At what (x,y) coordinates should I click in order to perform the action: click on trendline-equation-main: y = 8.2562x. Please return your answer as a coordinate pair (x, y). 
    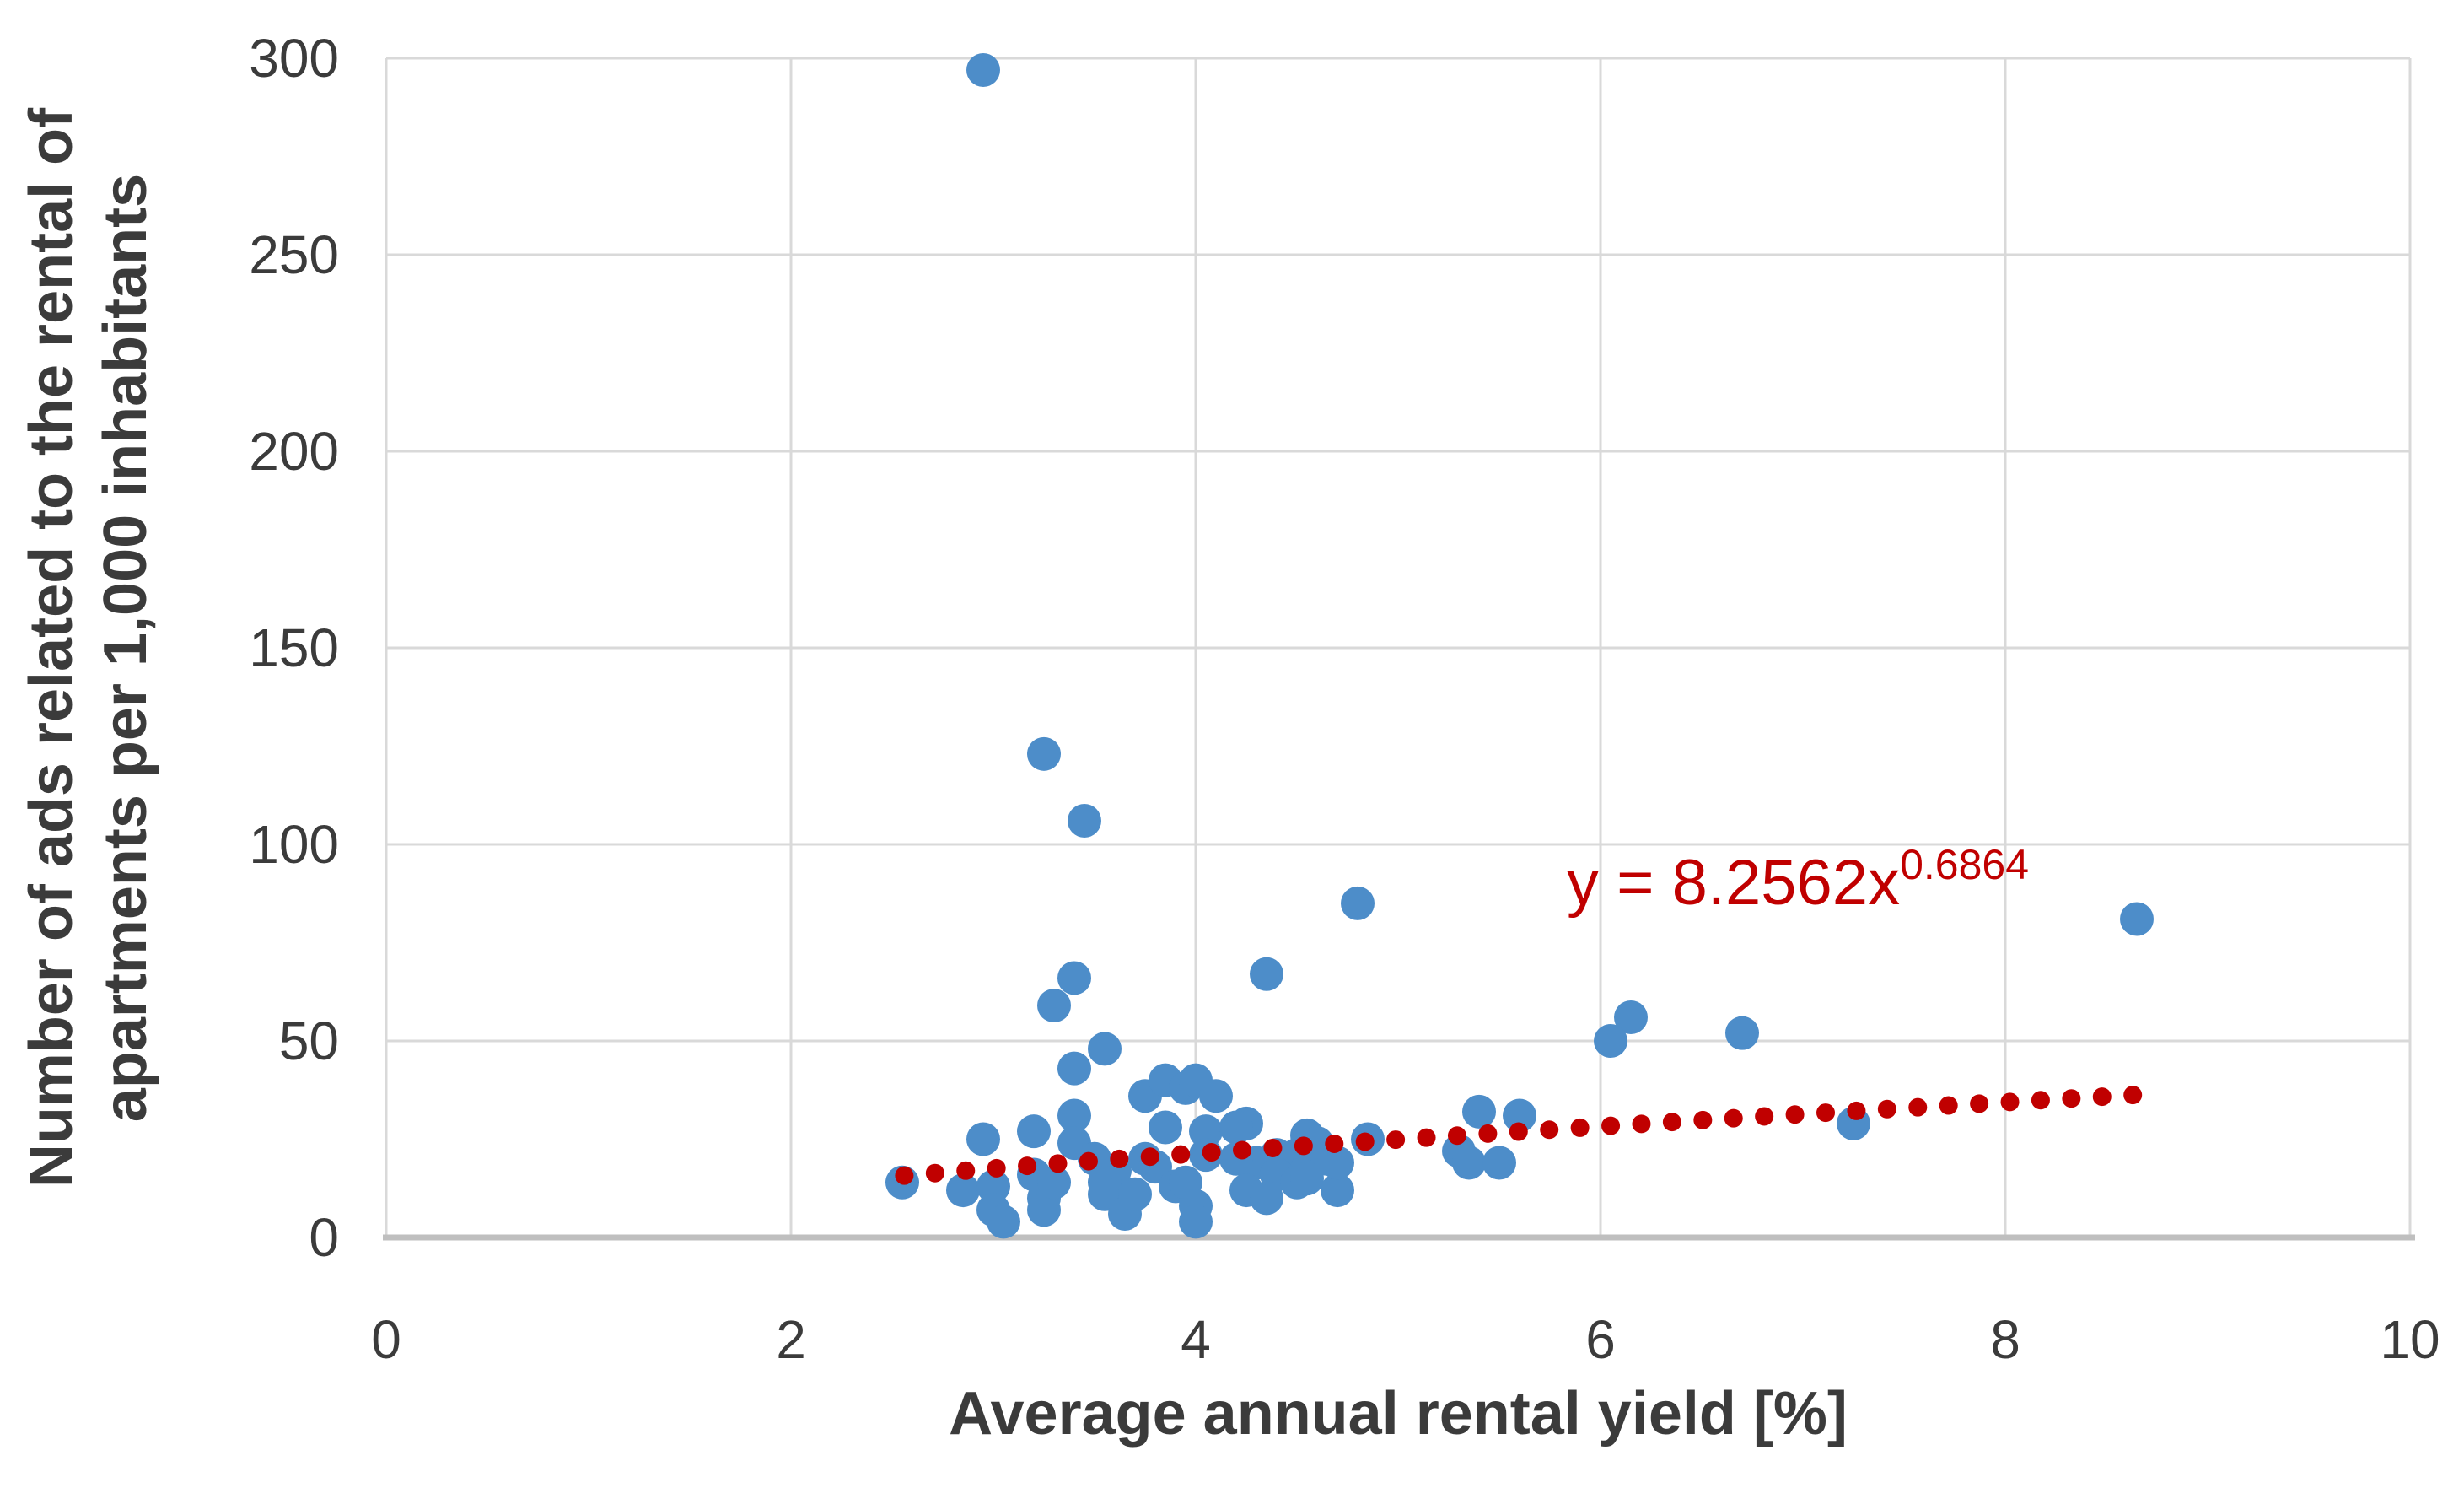
    Looking at the image, I should click on (1734, 883).